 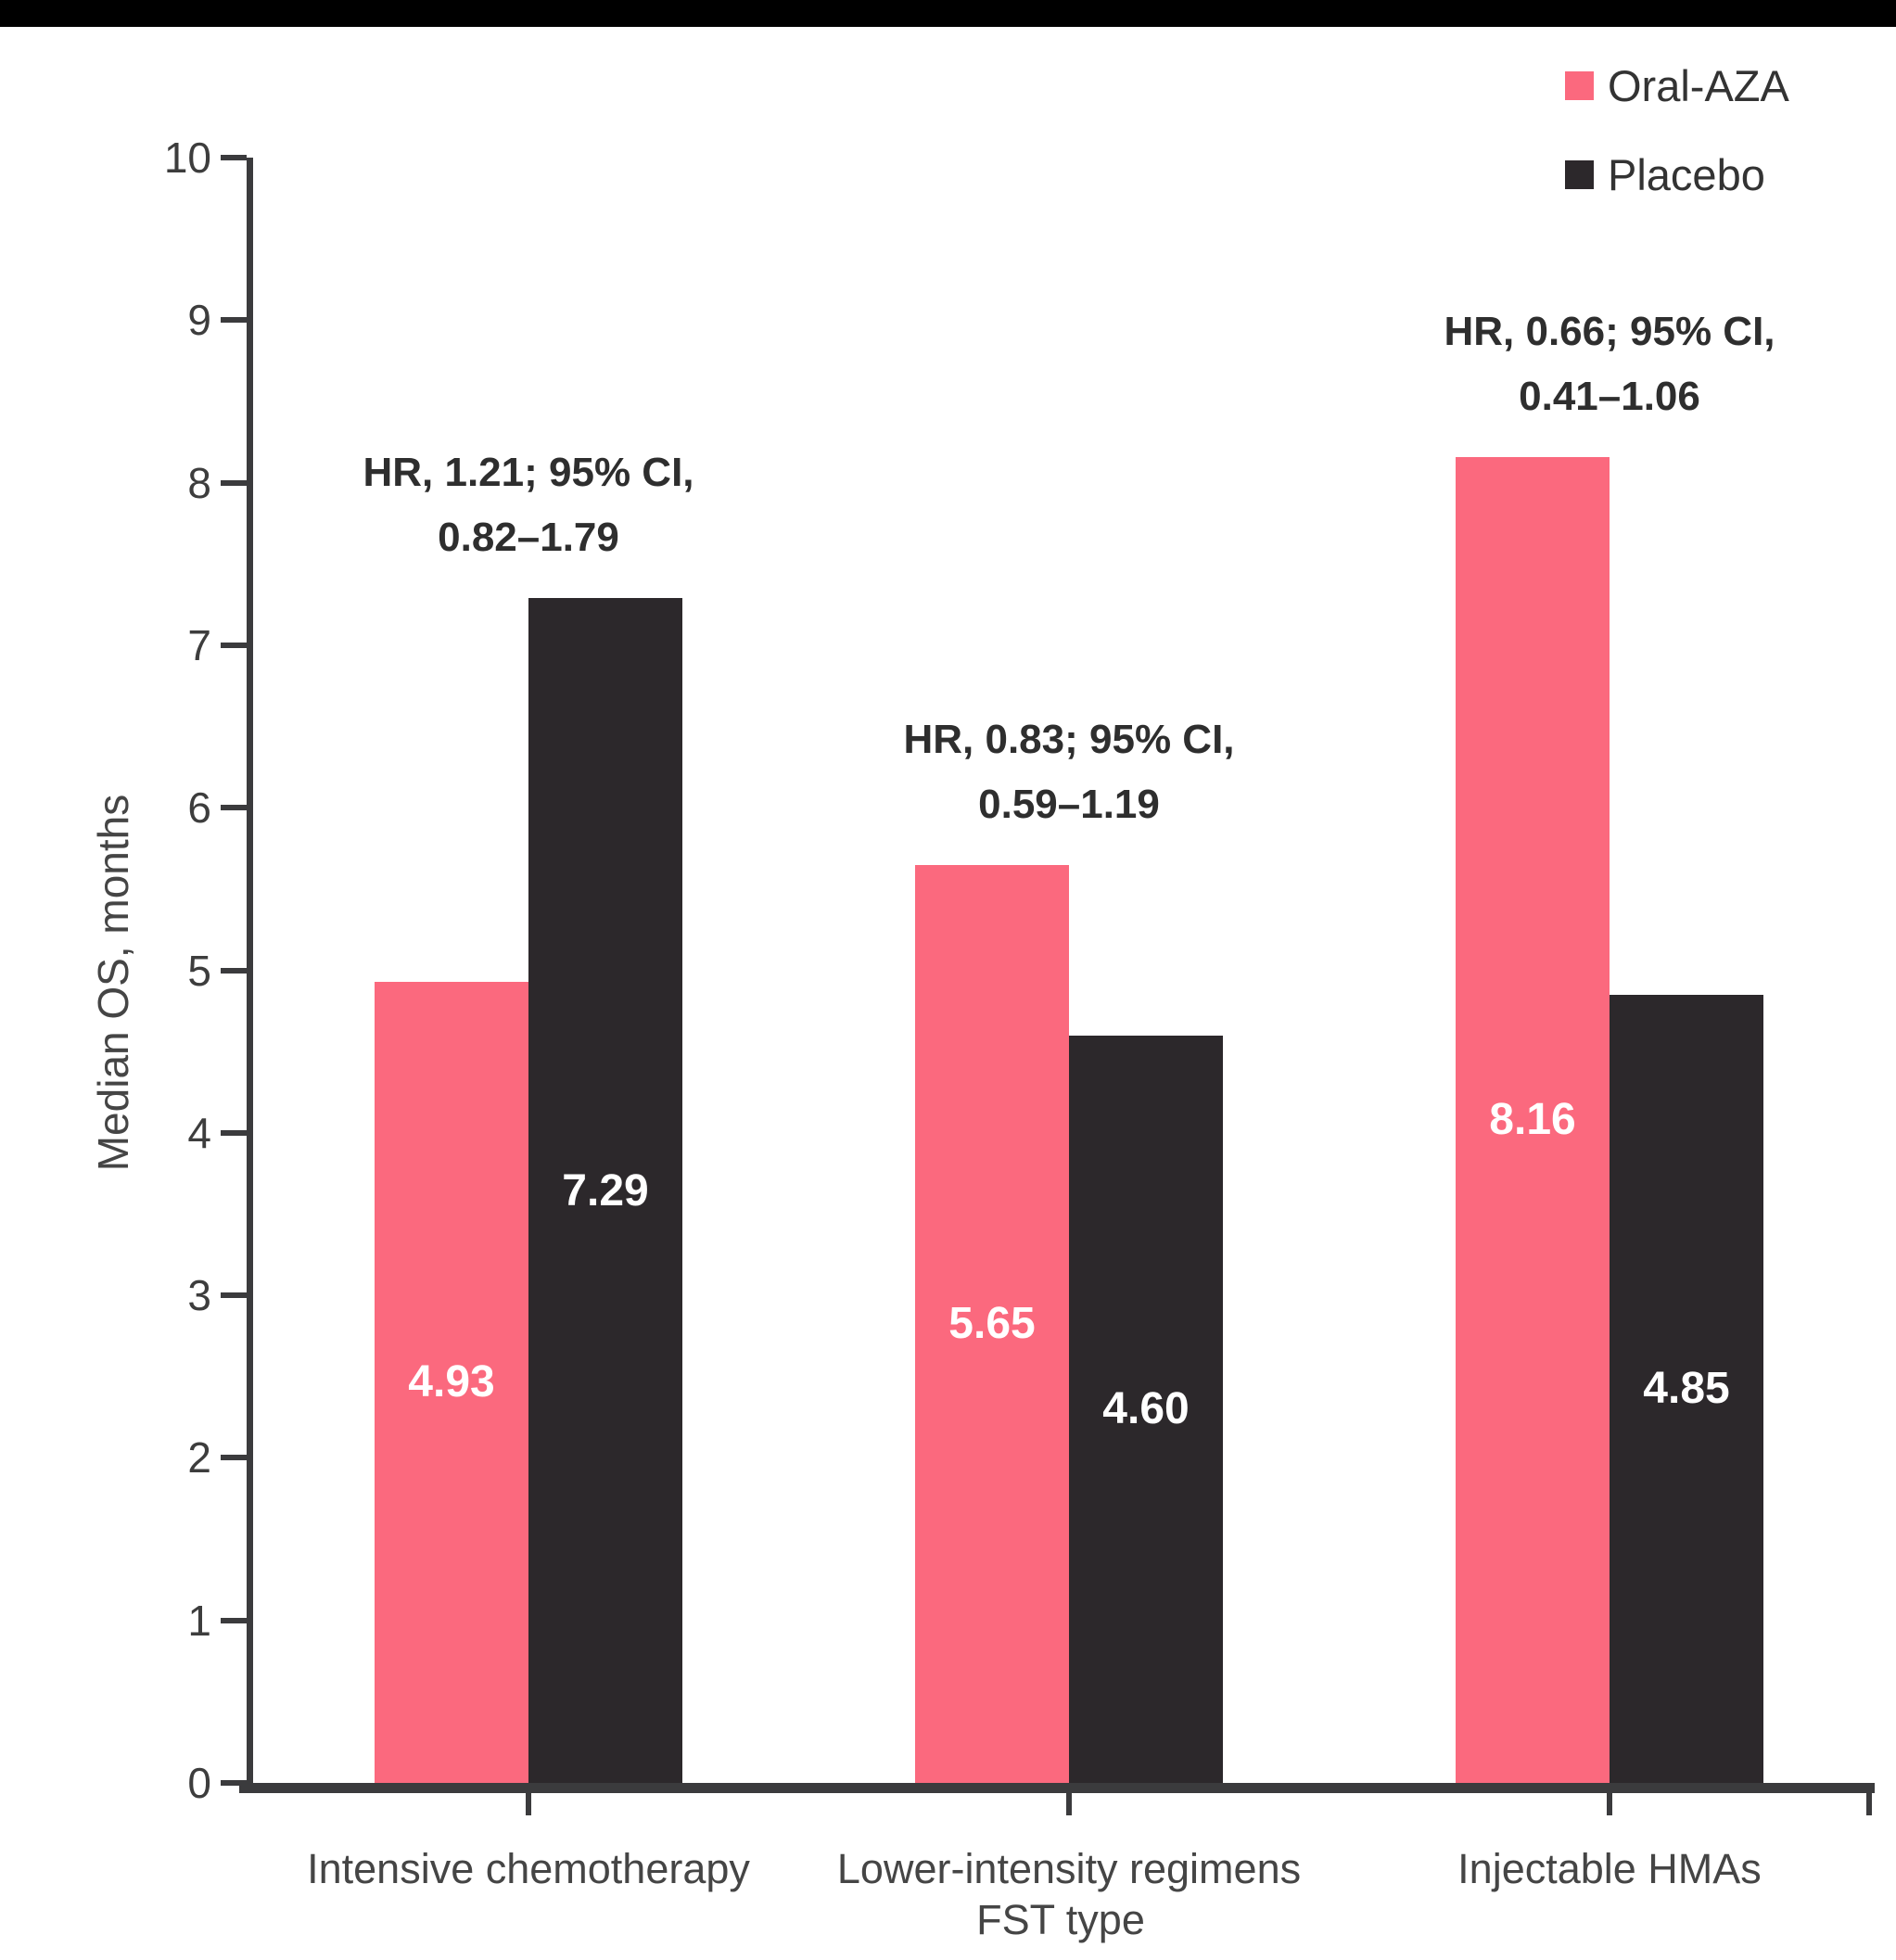 I want to click on y-axis-tick-label: 5, so click(x=199, y=970).